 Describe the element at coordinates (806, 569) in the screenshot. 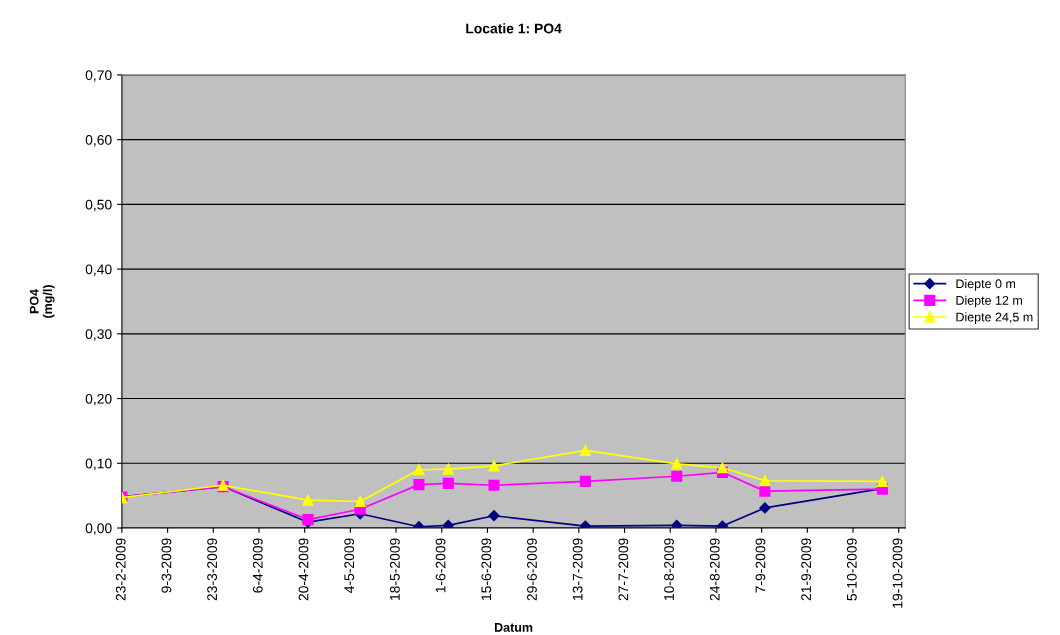

I see `x-tick-label: 21-9-2009` at that location.